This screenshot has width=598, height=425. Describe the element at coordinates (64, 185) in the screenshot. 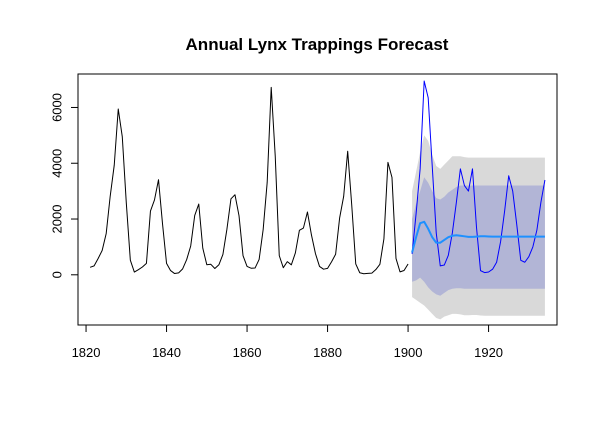

I see `y-axis: 0 2000 4000 6000` at that location.